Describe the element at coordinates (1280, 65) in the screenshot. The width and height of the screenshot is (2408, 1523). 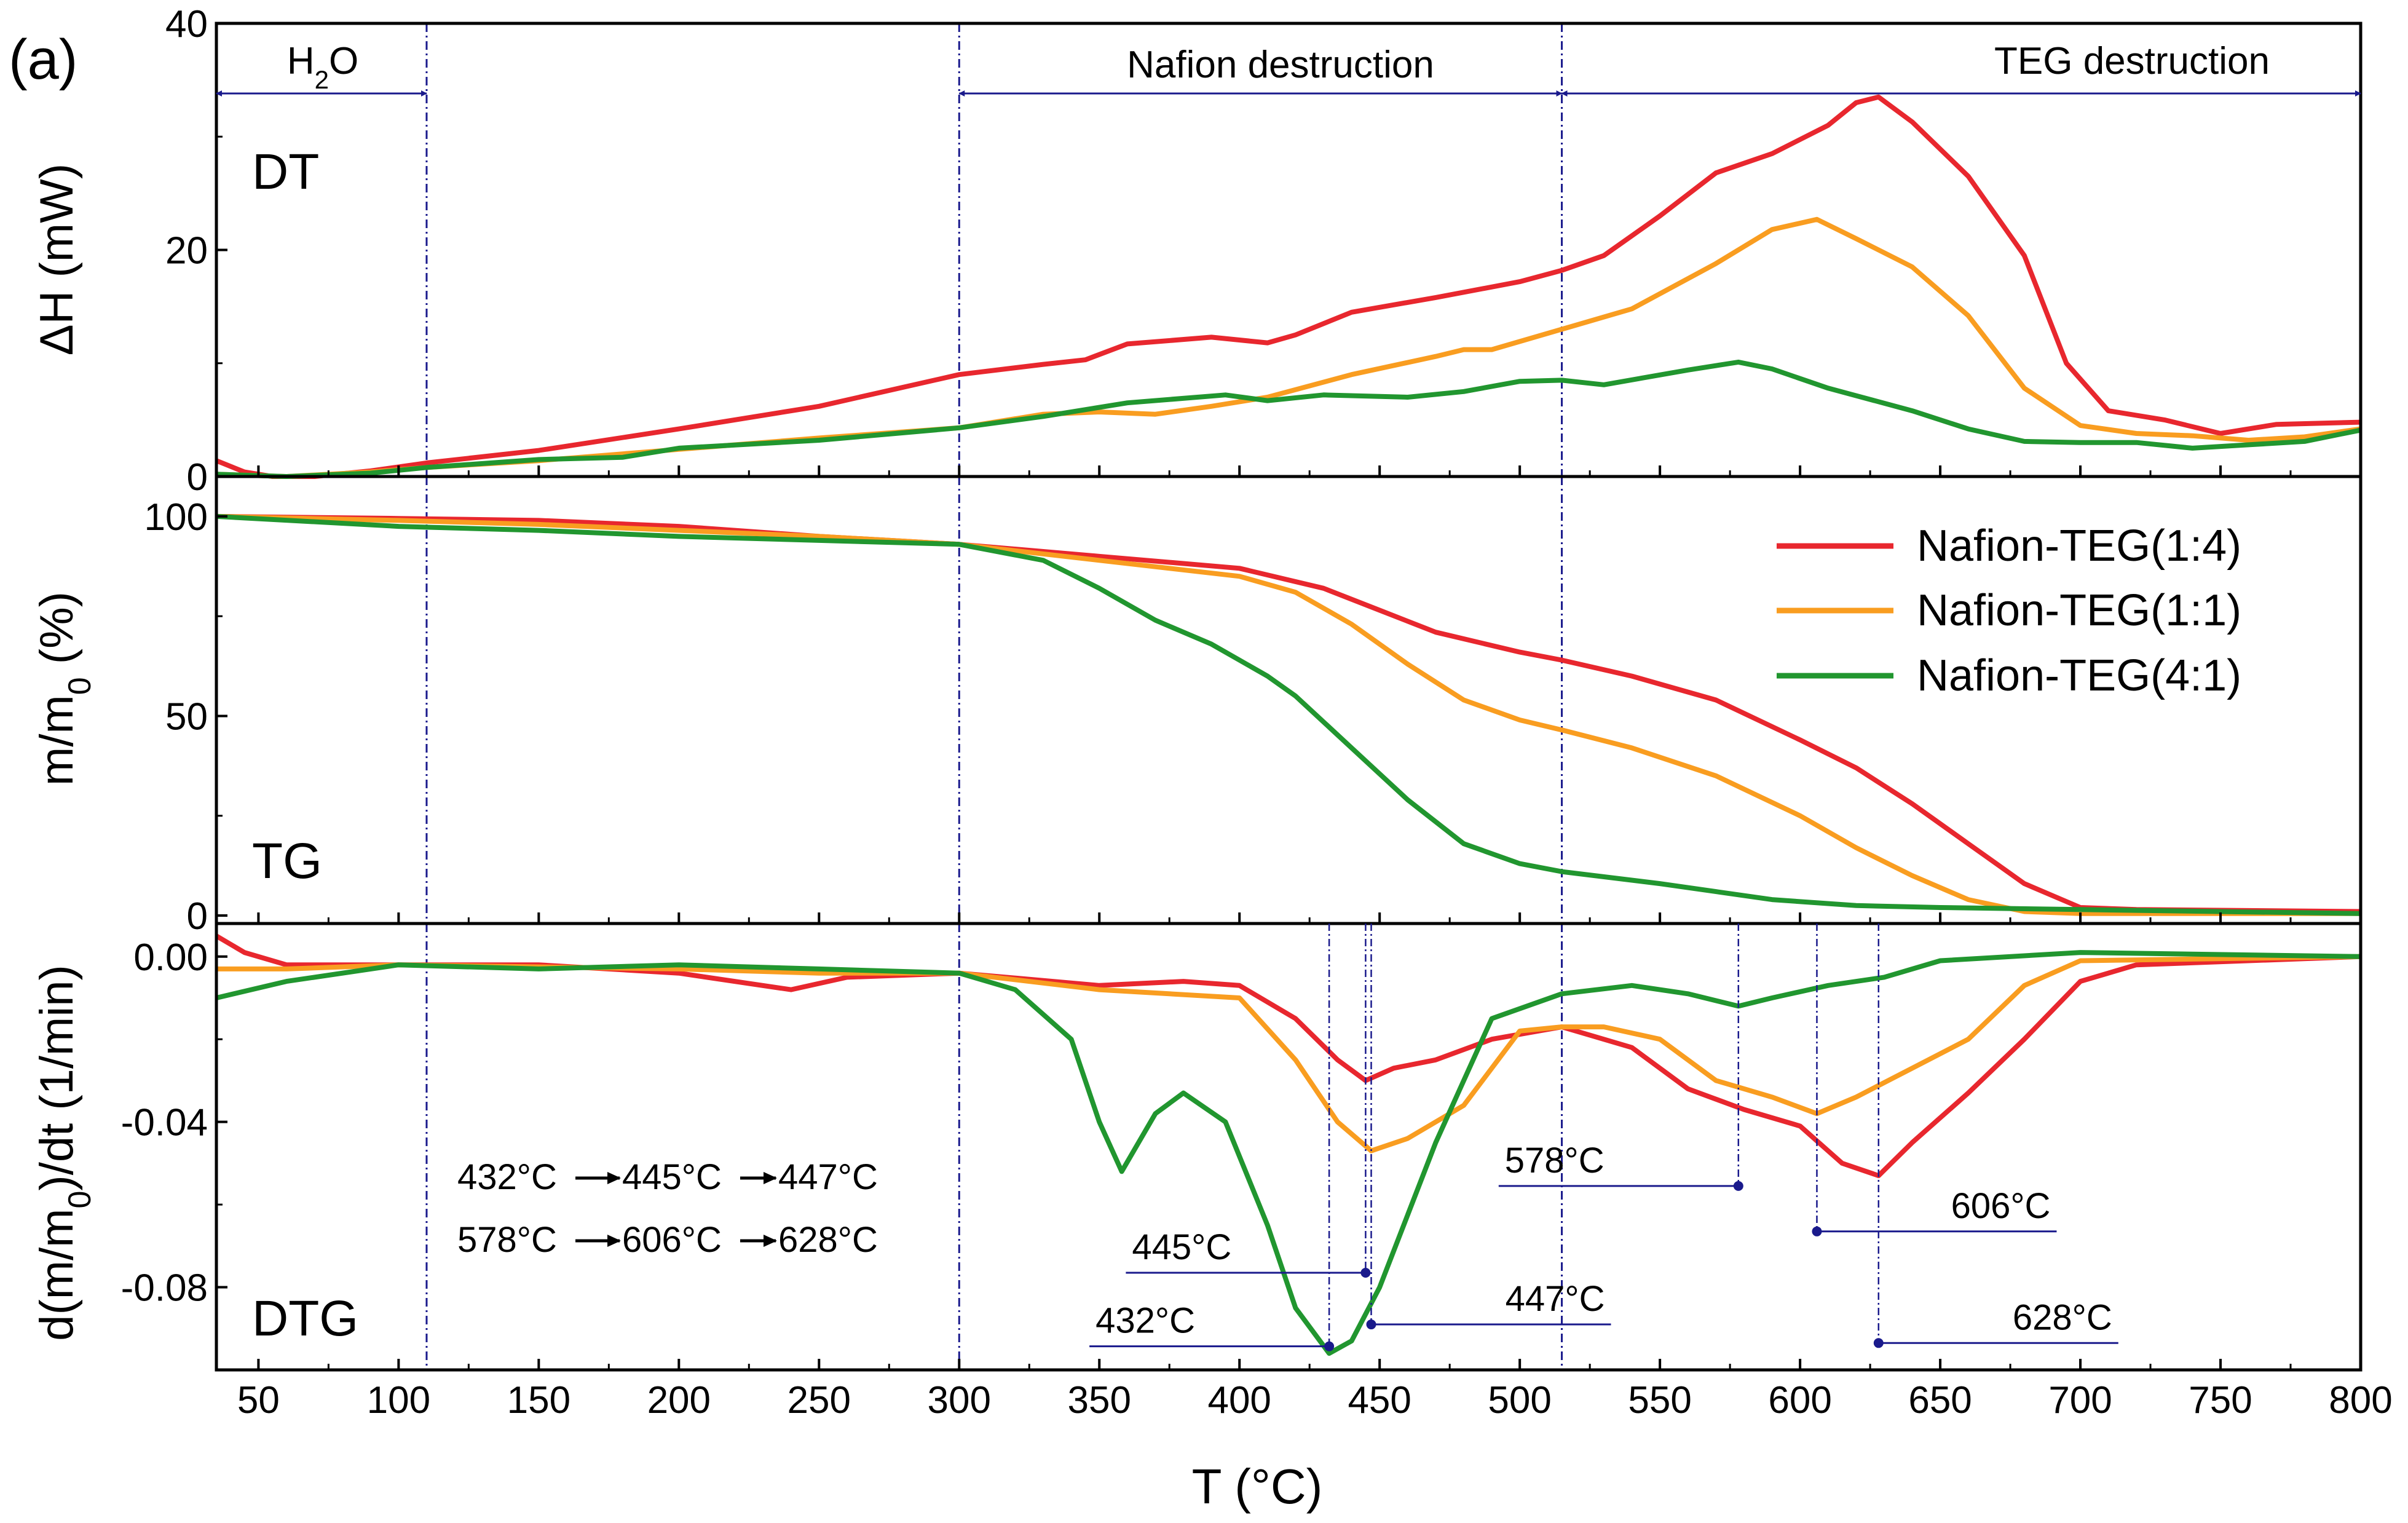
I see `nafion-destruction-label: Nafion destruction` at that location.